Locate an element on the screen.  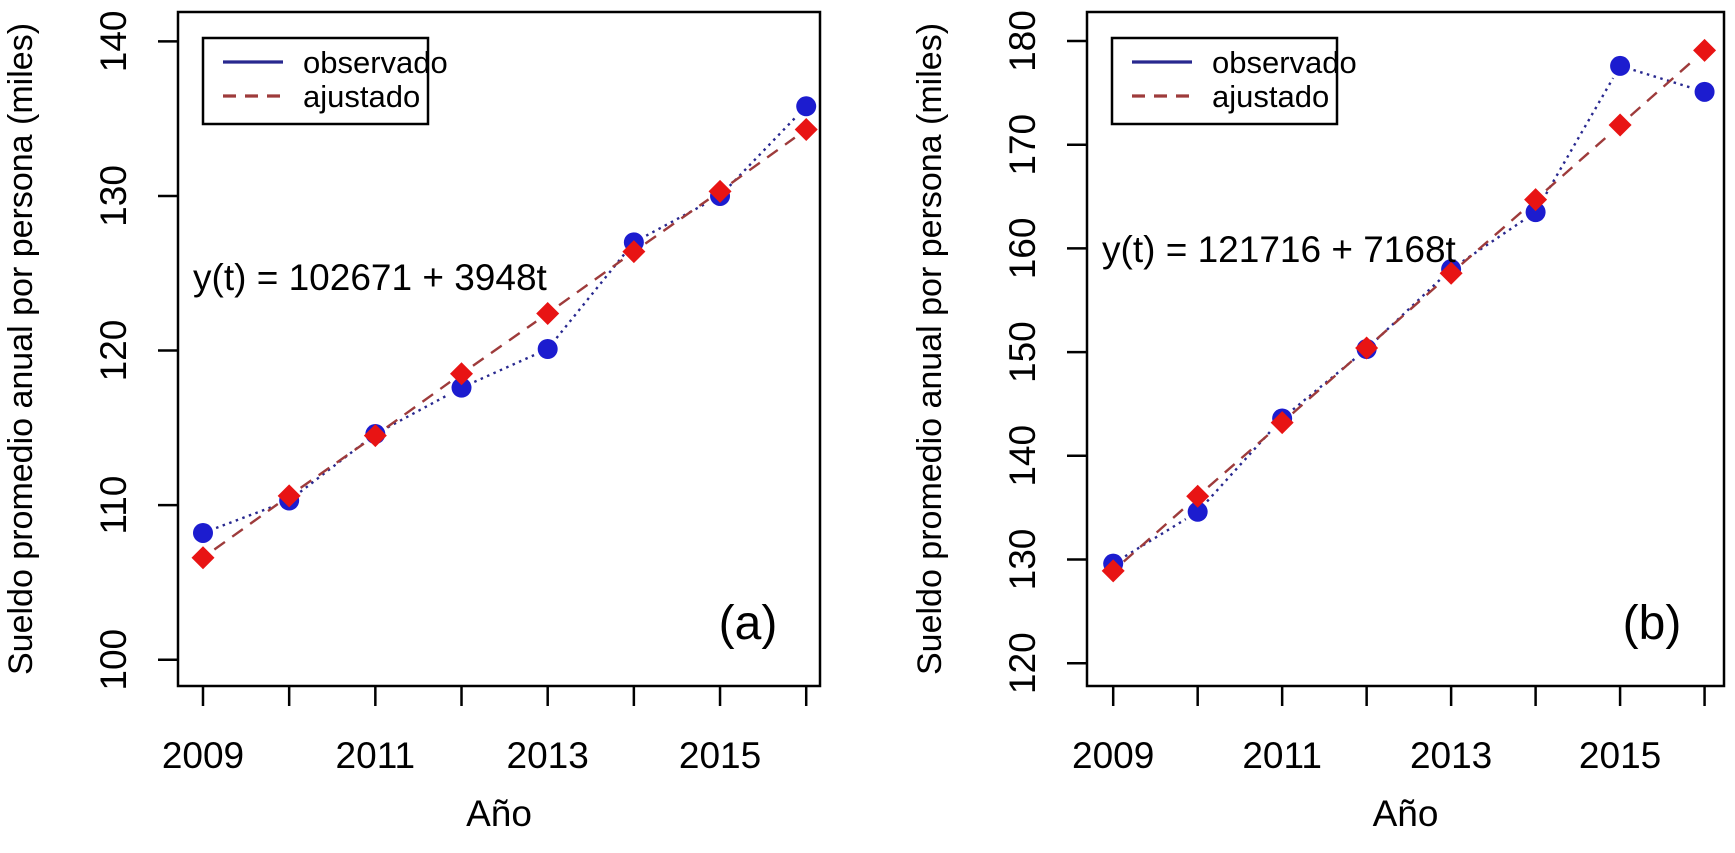
y-tick-label: 180 is located at coordinates (1022, 41).